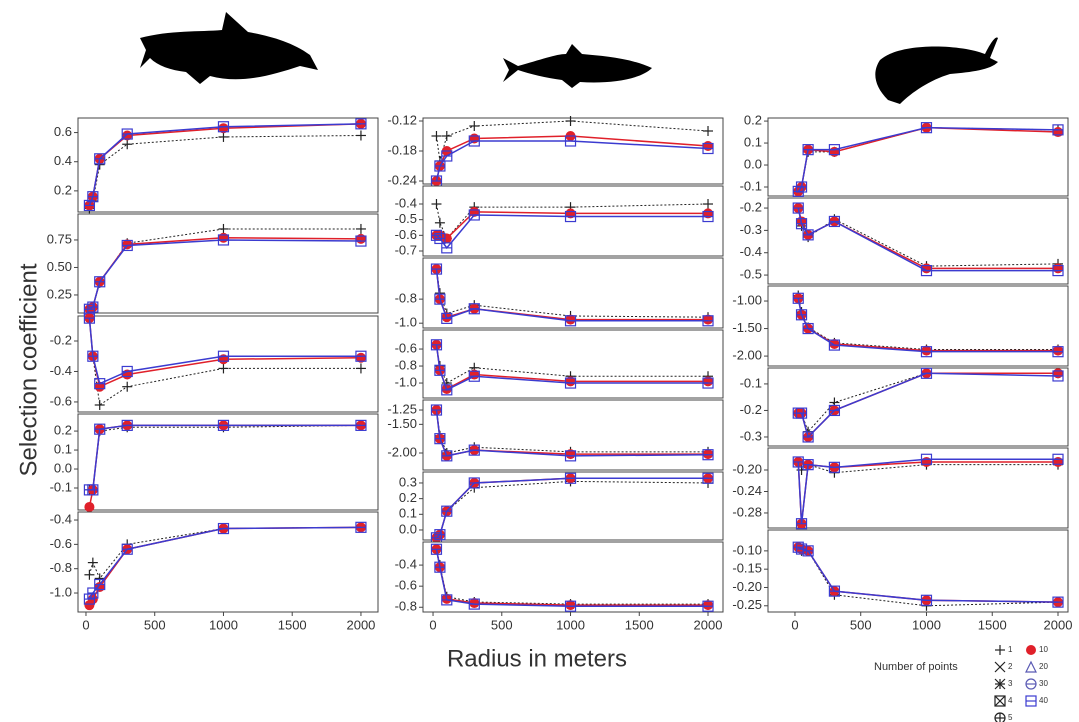 The height and width of the screenshot is (722, 1079). I want to click on panel: -0.8 -0.6 -0.4 0 500 1000 1500 2000, so click(559, 586).